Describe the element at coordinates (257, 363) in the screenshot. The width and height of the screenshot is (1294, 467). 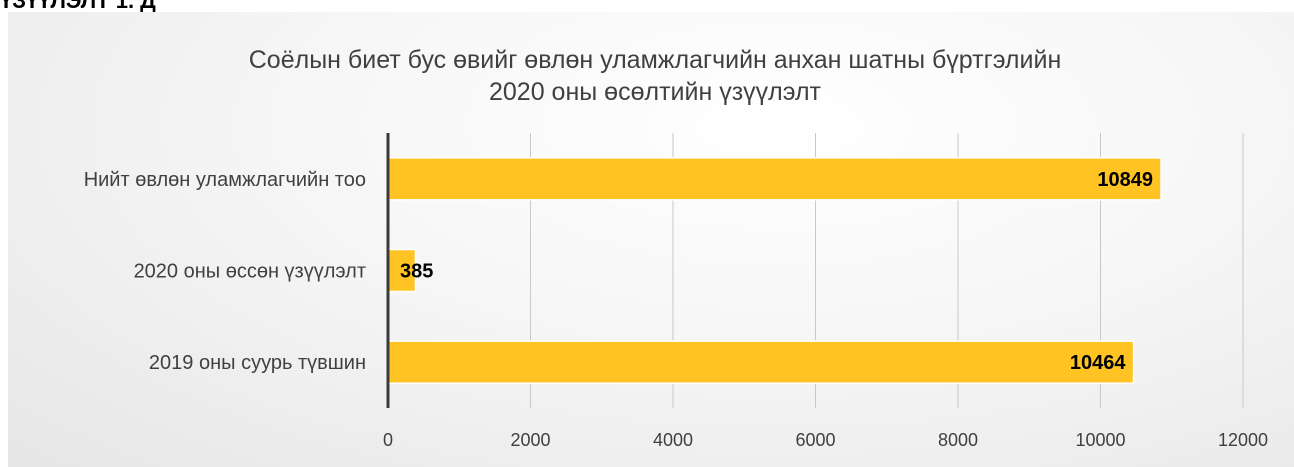
I see `category-label: 2019 оны суурь түвшин` at that location.